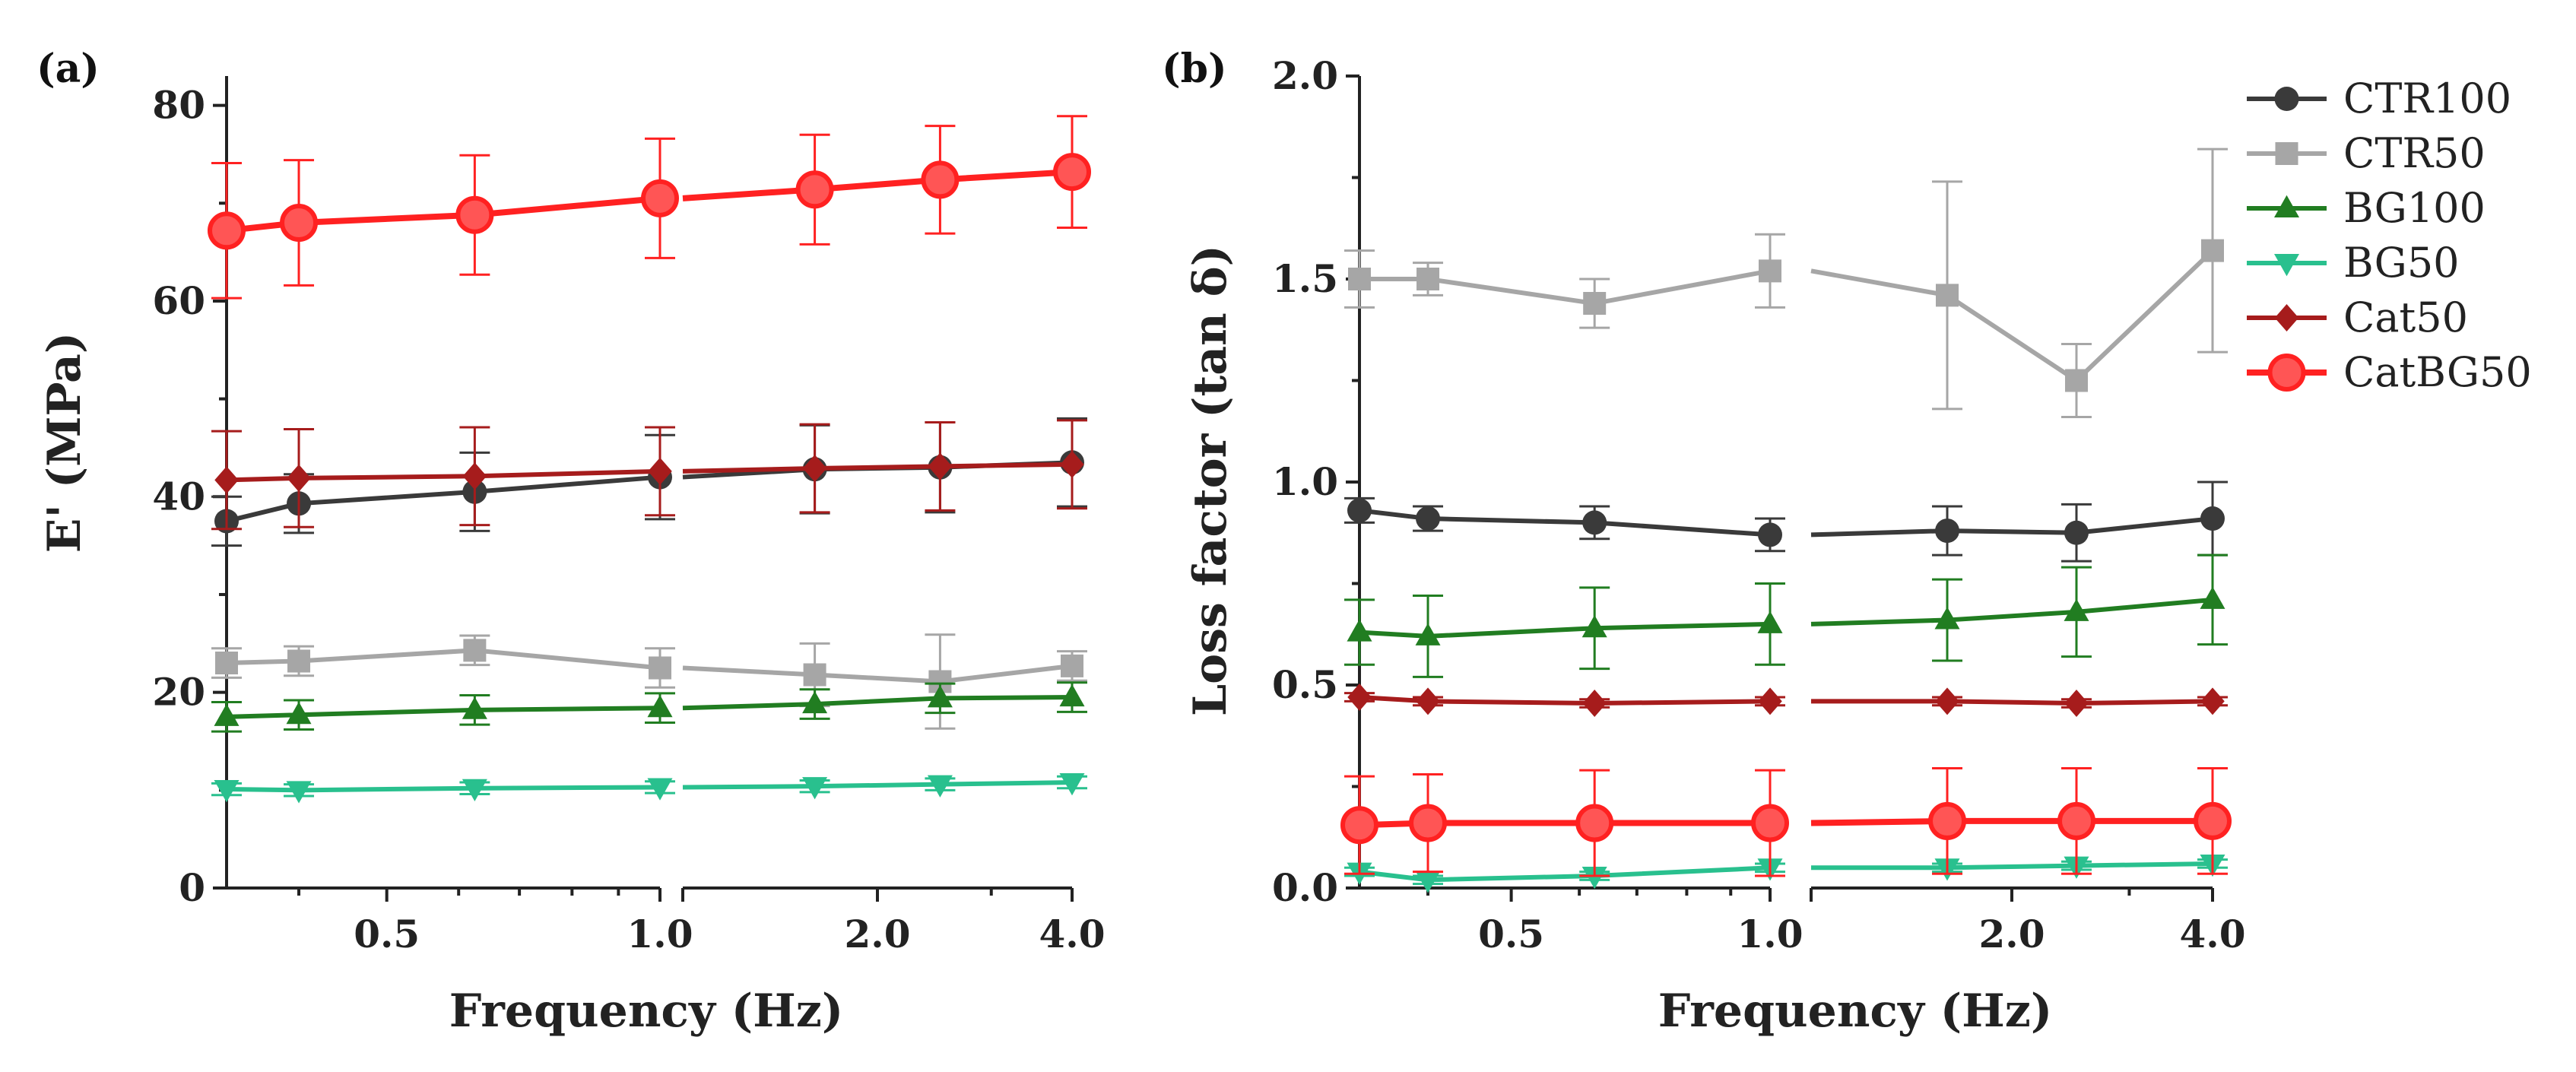 The width and height of the screenshot is (2576, 1072). I want to click on y-tick-label: 0.5, so click(1305, 684).